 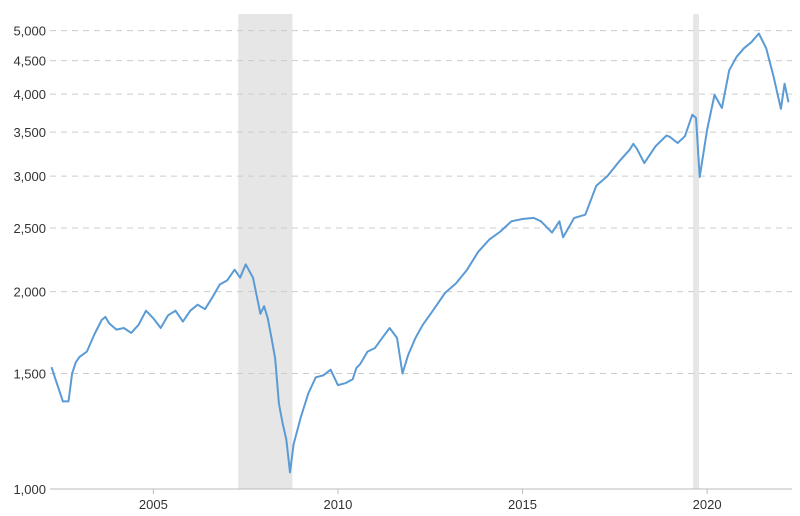 I want to click on x-axis-ticks: 2005 2010 2015 2020, so click(x=430, y=500).